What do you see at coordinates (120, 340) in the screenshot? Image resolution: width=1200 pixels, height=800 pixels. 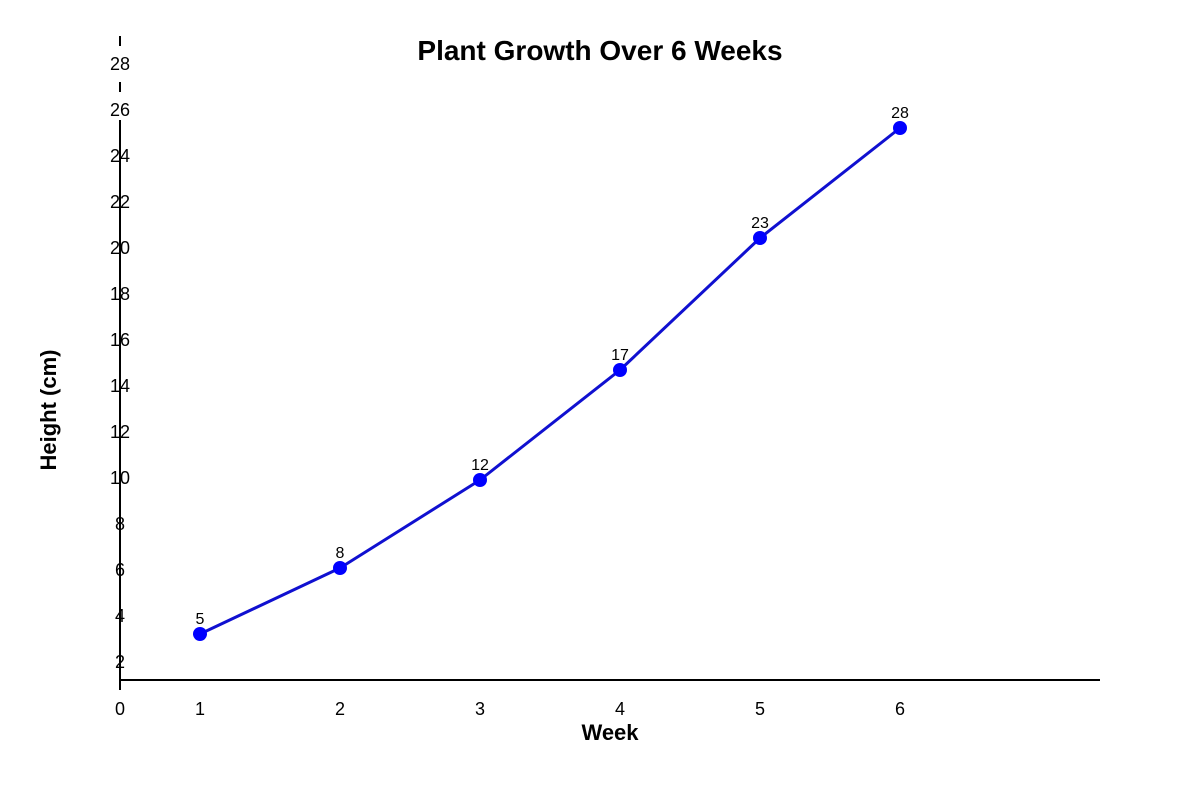 I see `y-tick-label: 16` at bounding box center [120, 340].